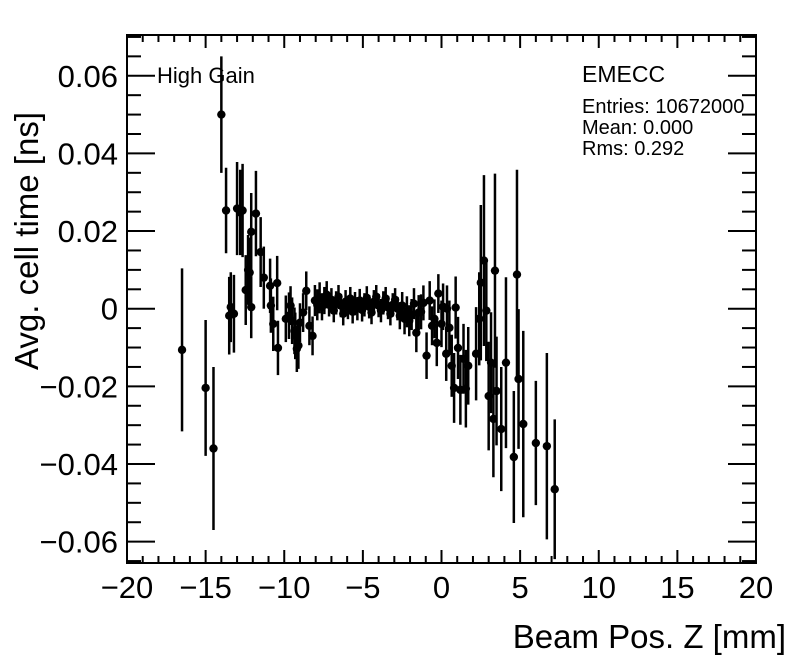  What do you see at coordinates (88, 76) in the screenshot?
I see `svg-text: 0.06` at bounding box center [88, 76].